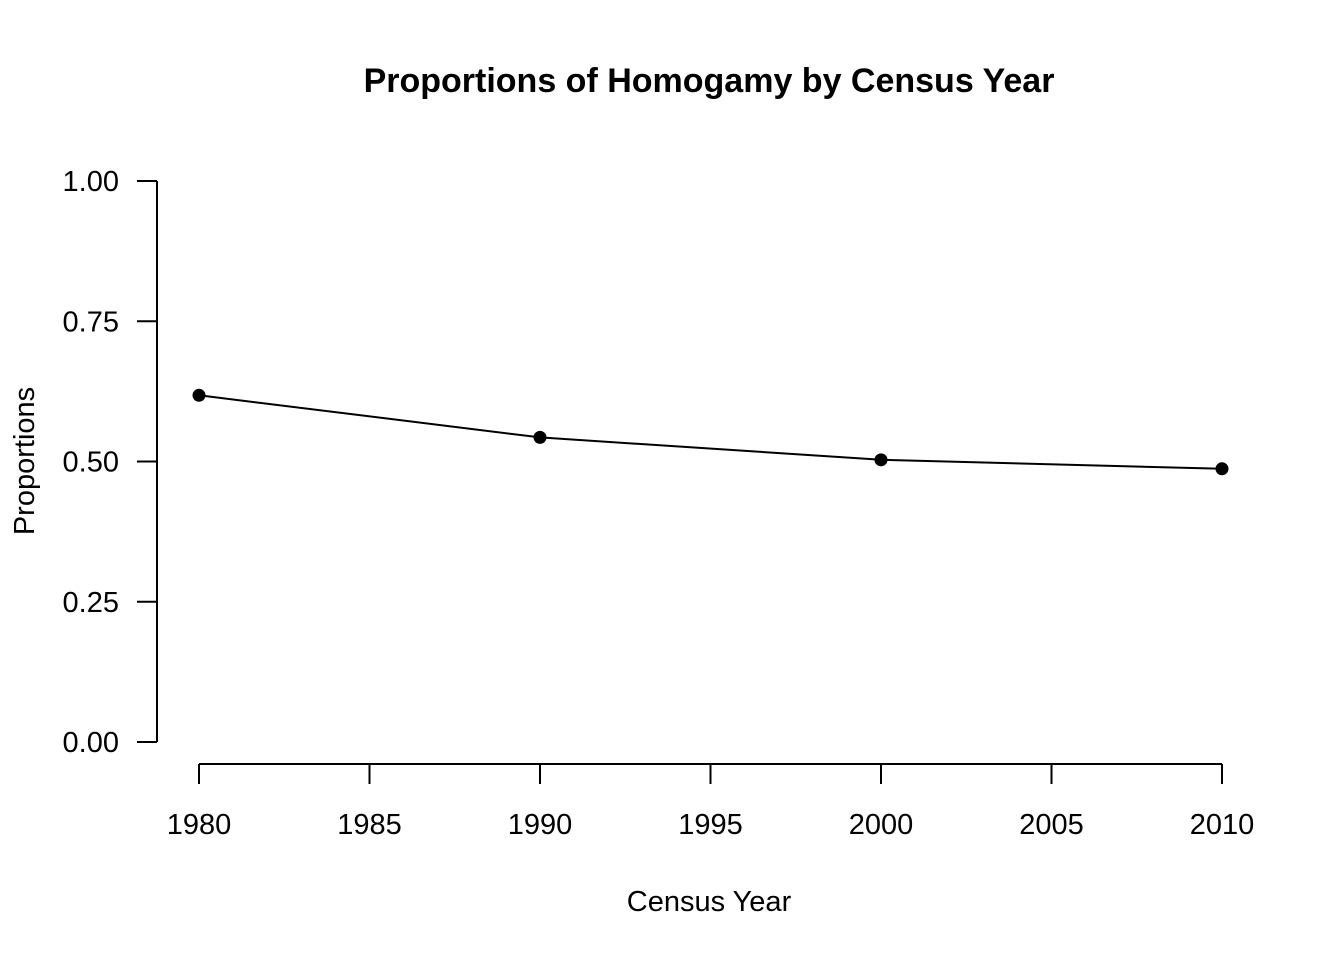 The width and height of the screenshot is (1344, 960). Describe the element at coordinates (91, 463) in the screenshot. I see `y-tick-label: 0.50` at that location.